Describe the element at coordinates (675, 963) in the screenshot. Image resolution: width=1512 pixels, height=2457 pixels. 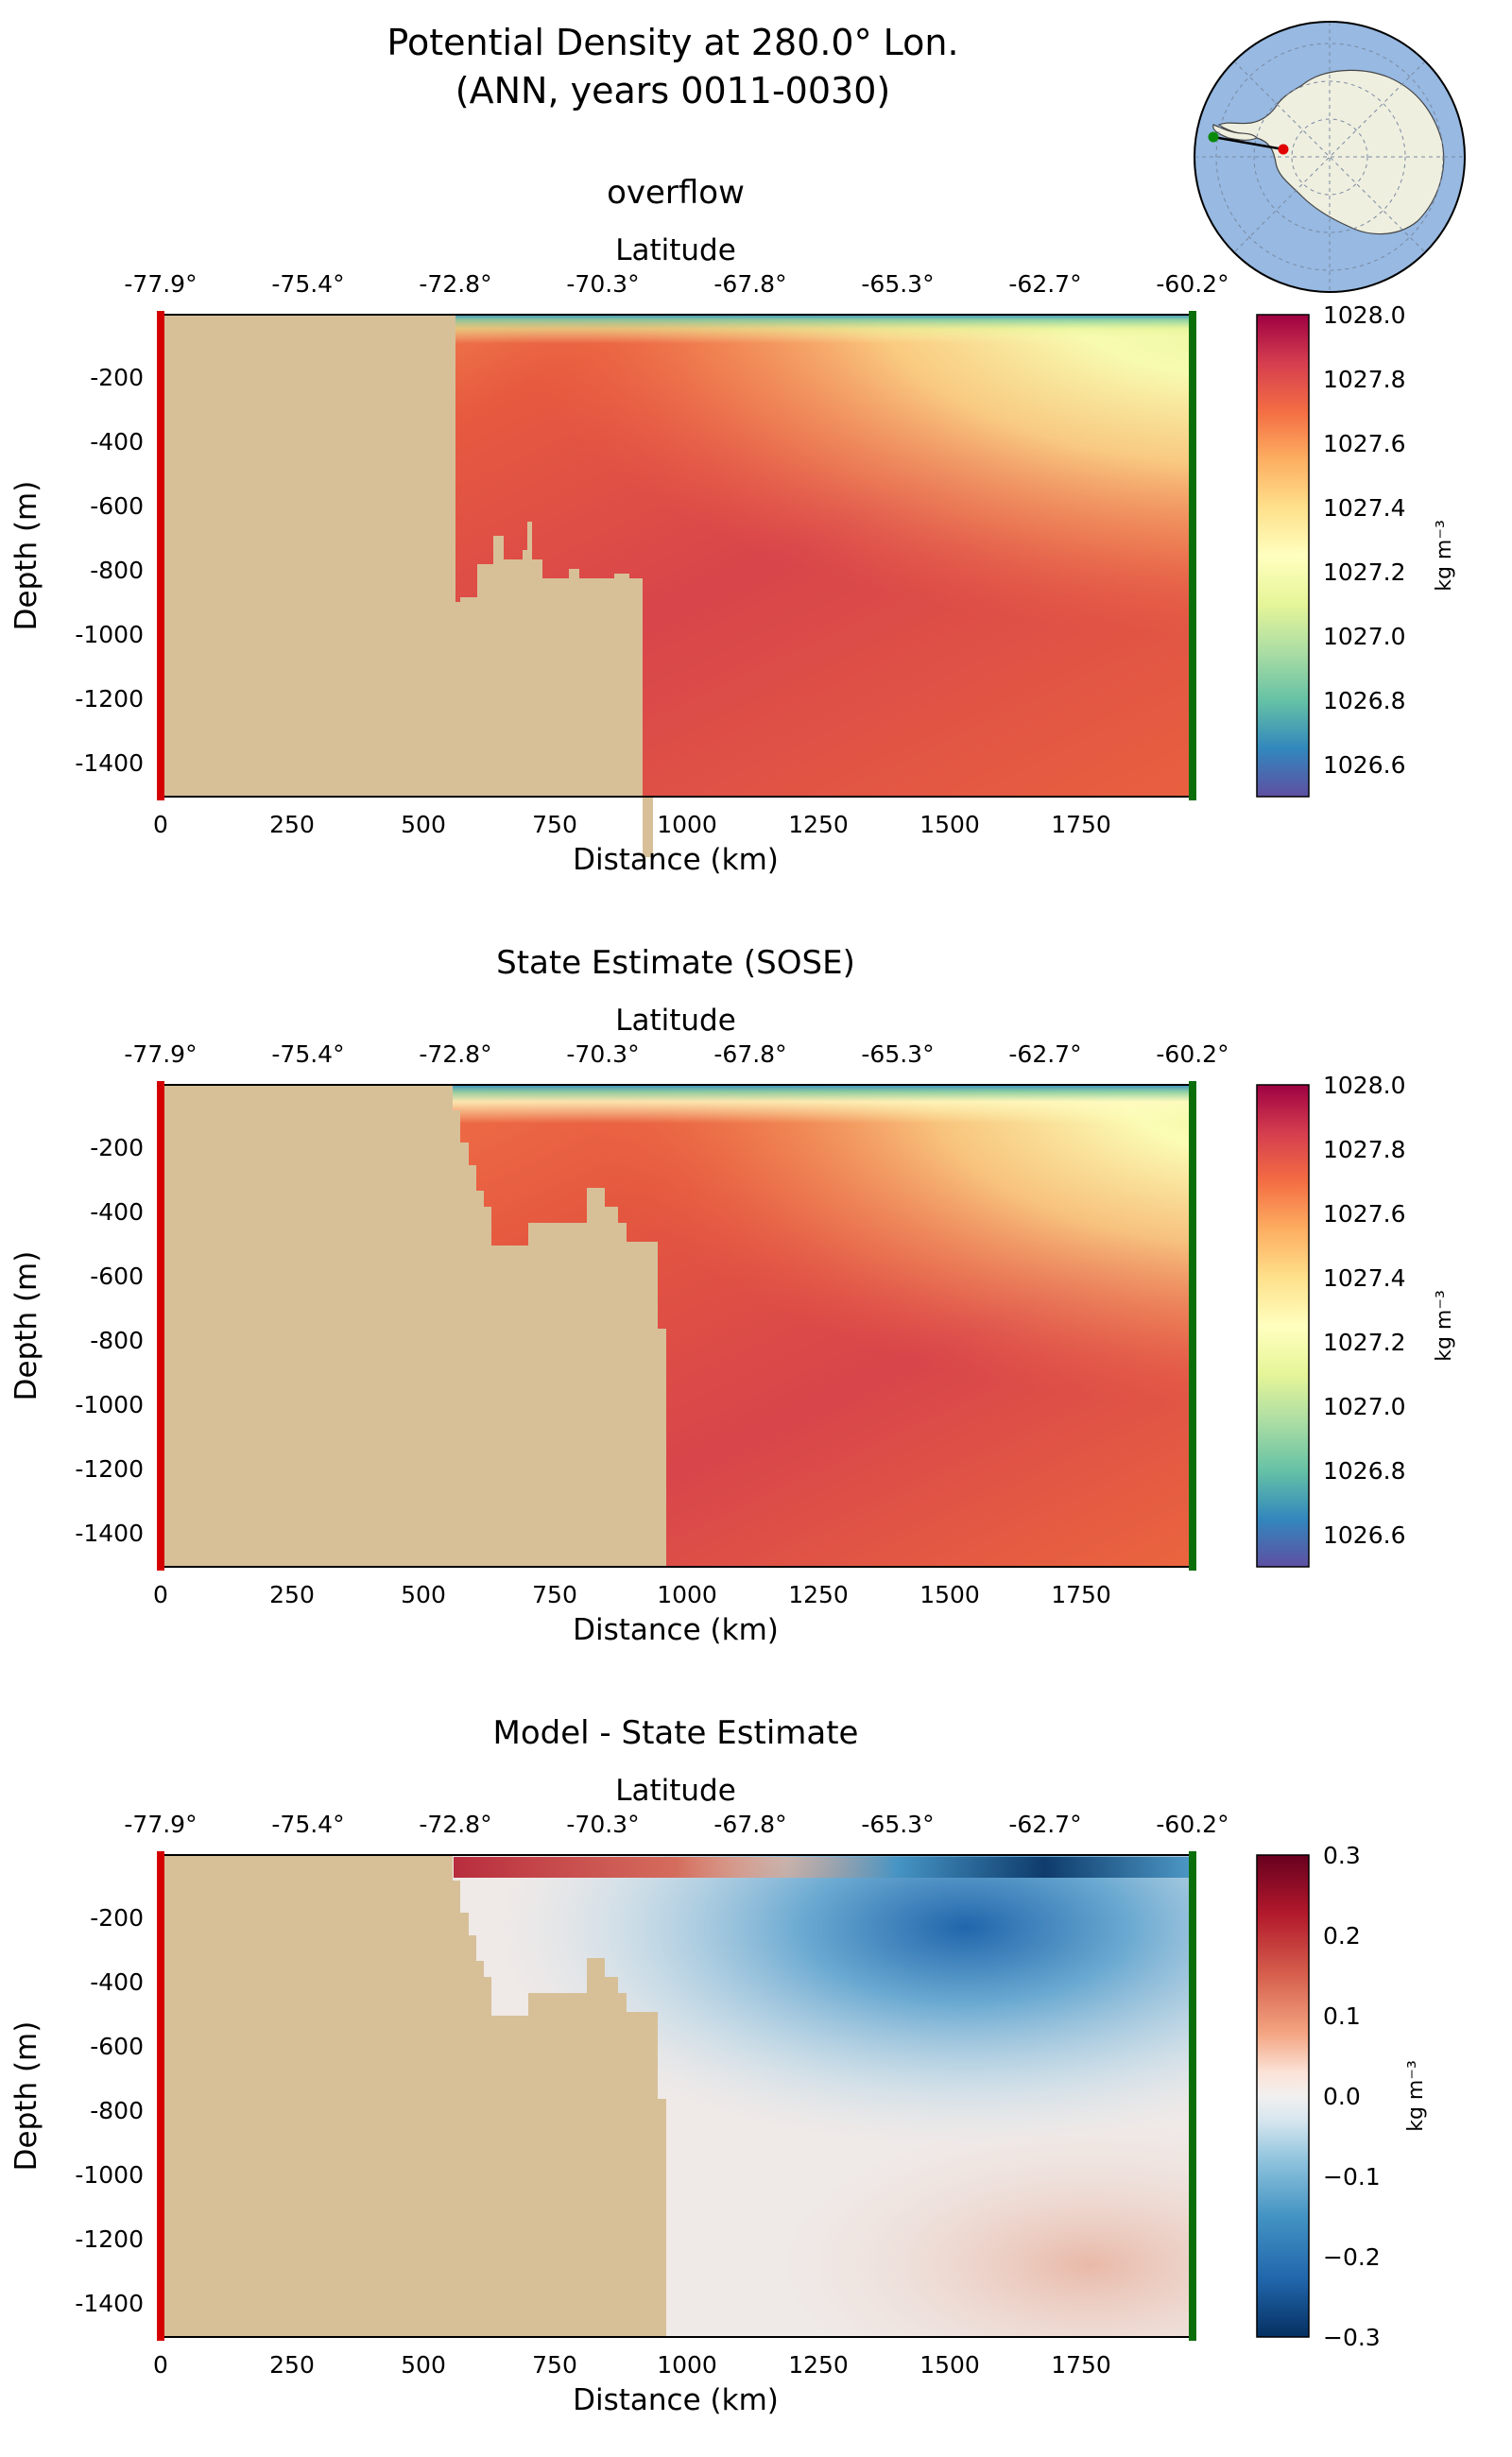
I see `panel-title: State Estimate (SOSE)` at that location.